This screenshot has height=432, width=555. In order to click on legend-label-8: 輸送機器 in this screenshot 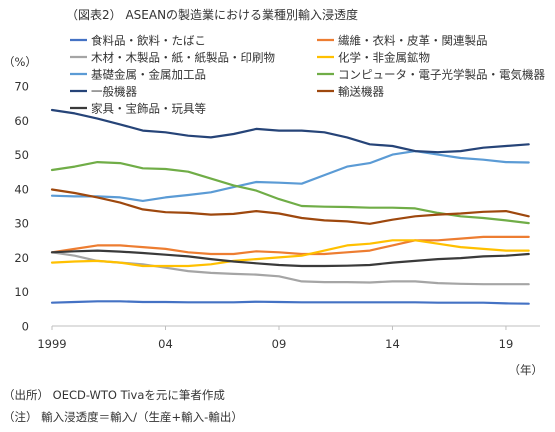, I will do `click(361, 92)`.